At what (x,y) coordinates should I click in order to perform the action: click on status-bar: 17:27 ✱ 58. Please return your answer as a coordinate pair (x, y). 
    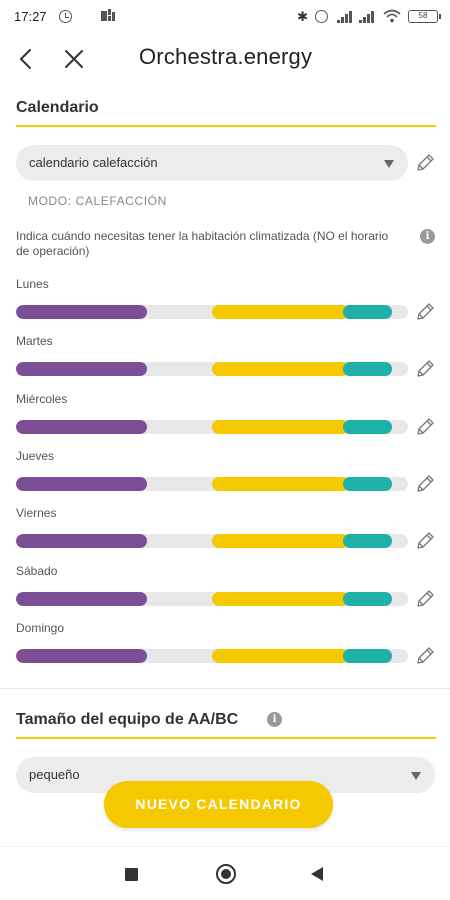
    Looking at the image, I should click on (225, 17).